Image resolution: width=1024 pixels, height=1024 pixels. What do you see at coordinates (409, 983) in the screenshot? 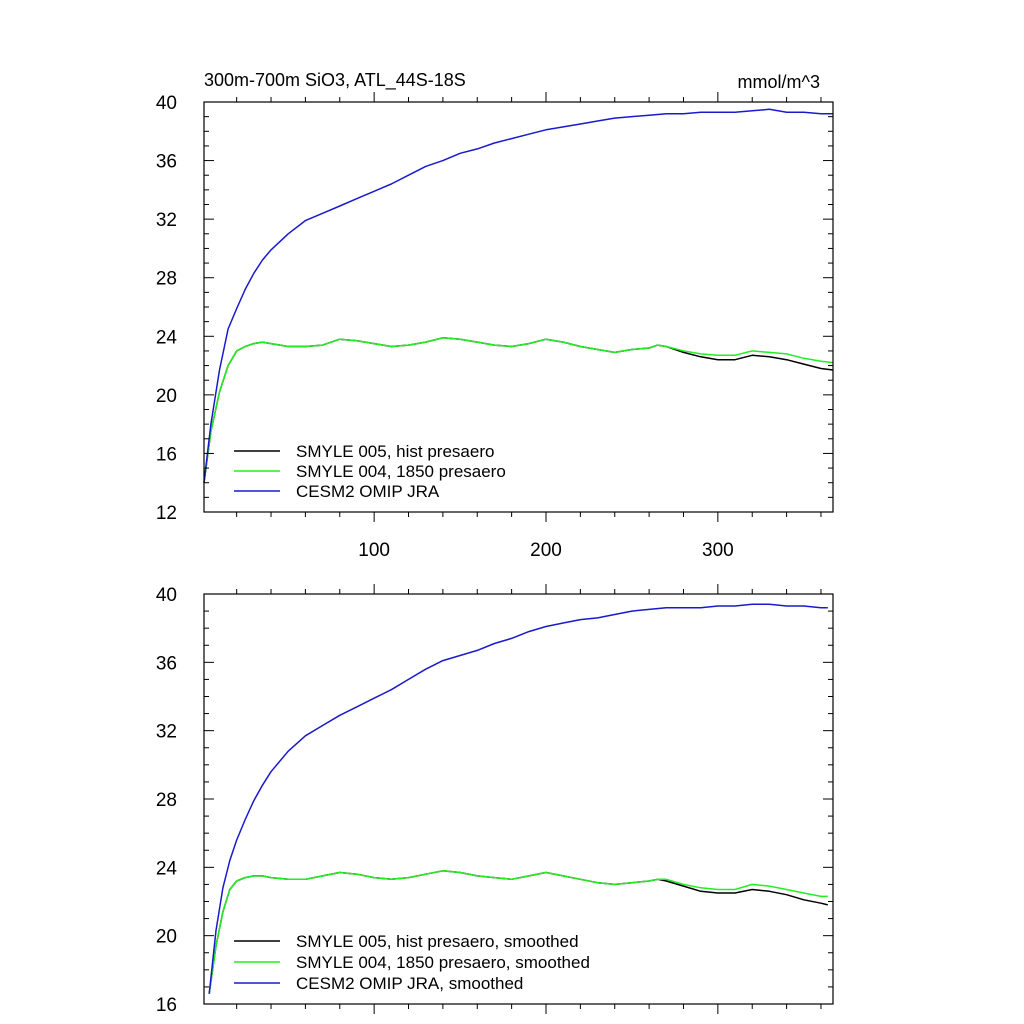
I see `legend-label-cesm2-smoothed: CESM2 OMIP JRA, smoothed` at bounding box center [409, 983].